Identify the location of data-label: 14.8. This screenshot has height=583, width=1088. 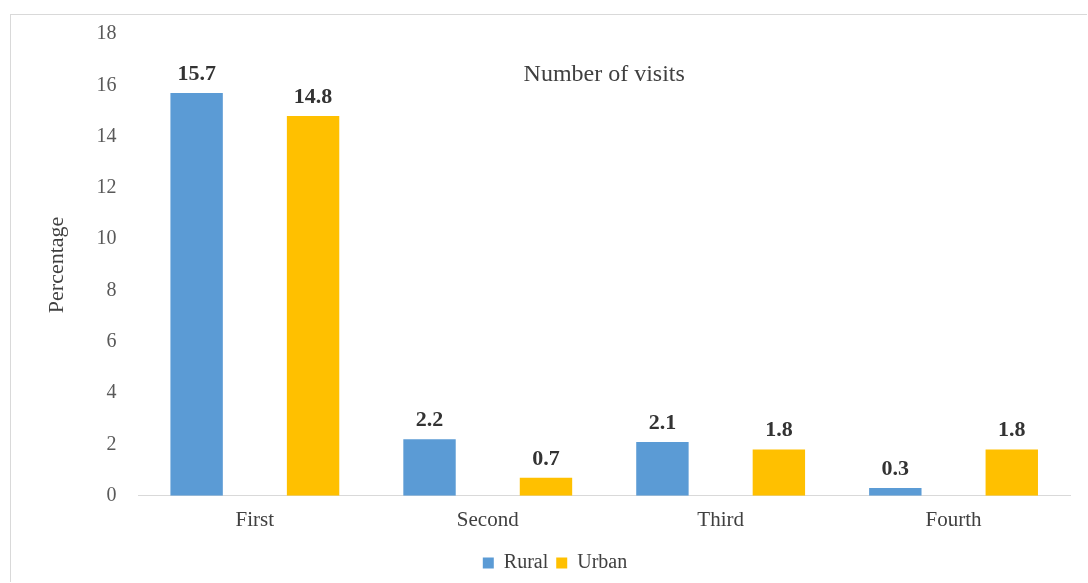
(313, 95).